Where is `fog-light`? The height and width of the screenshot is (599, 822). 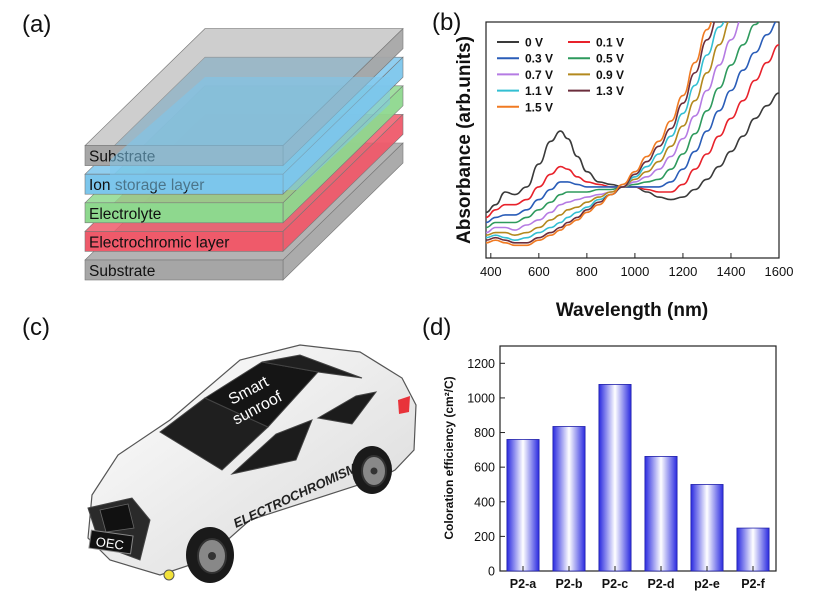
fog-light is located at coordinates (169, 575).